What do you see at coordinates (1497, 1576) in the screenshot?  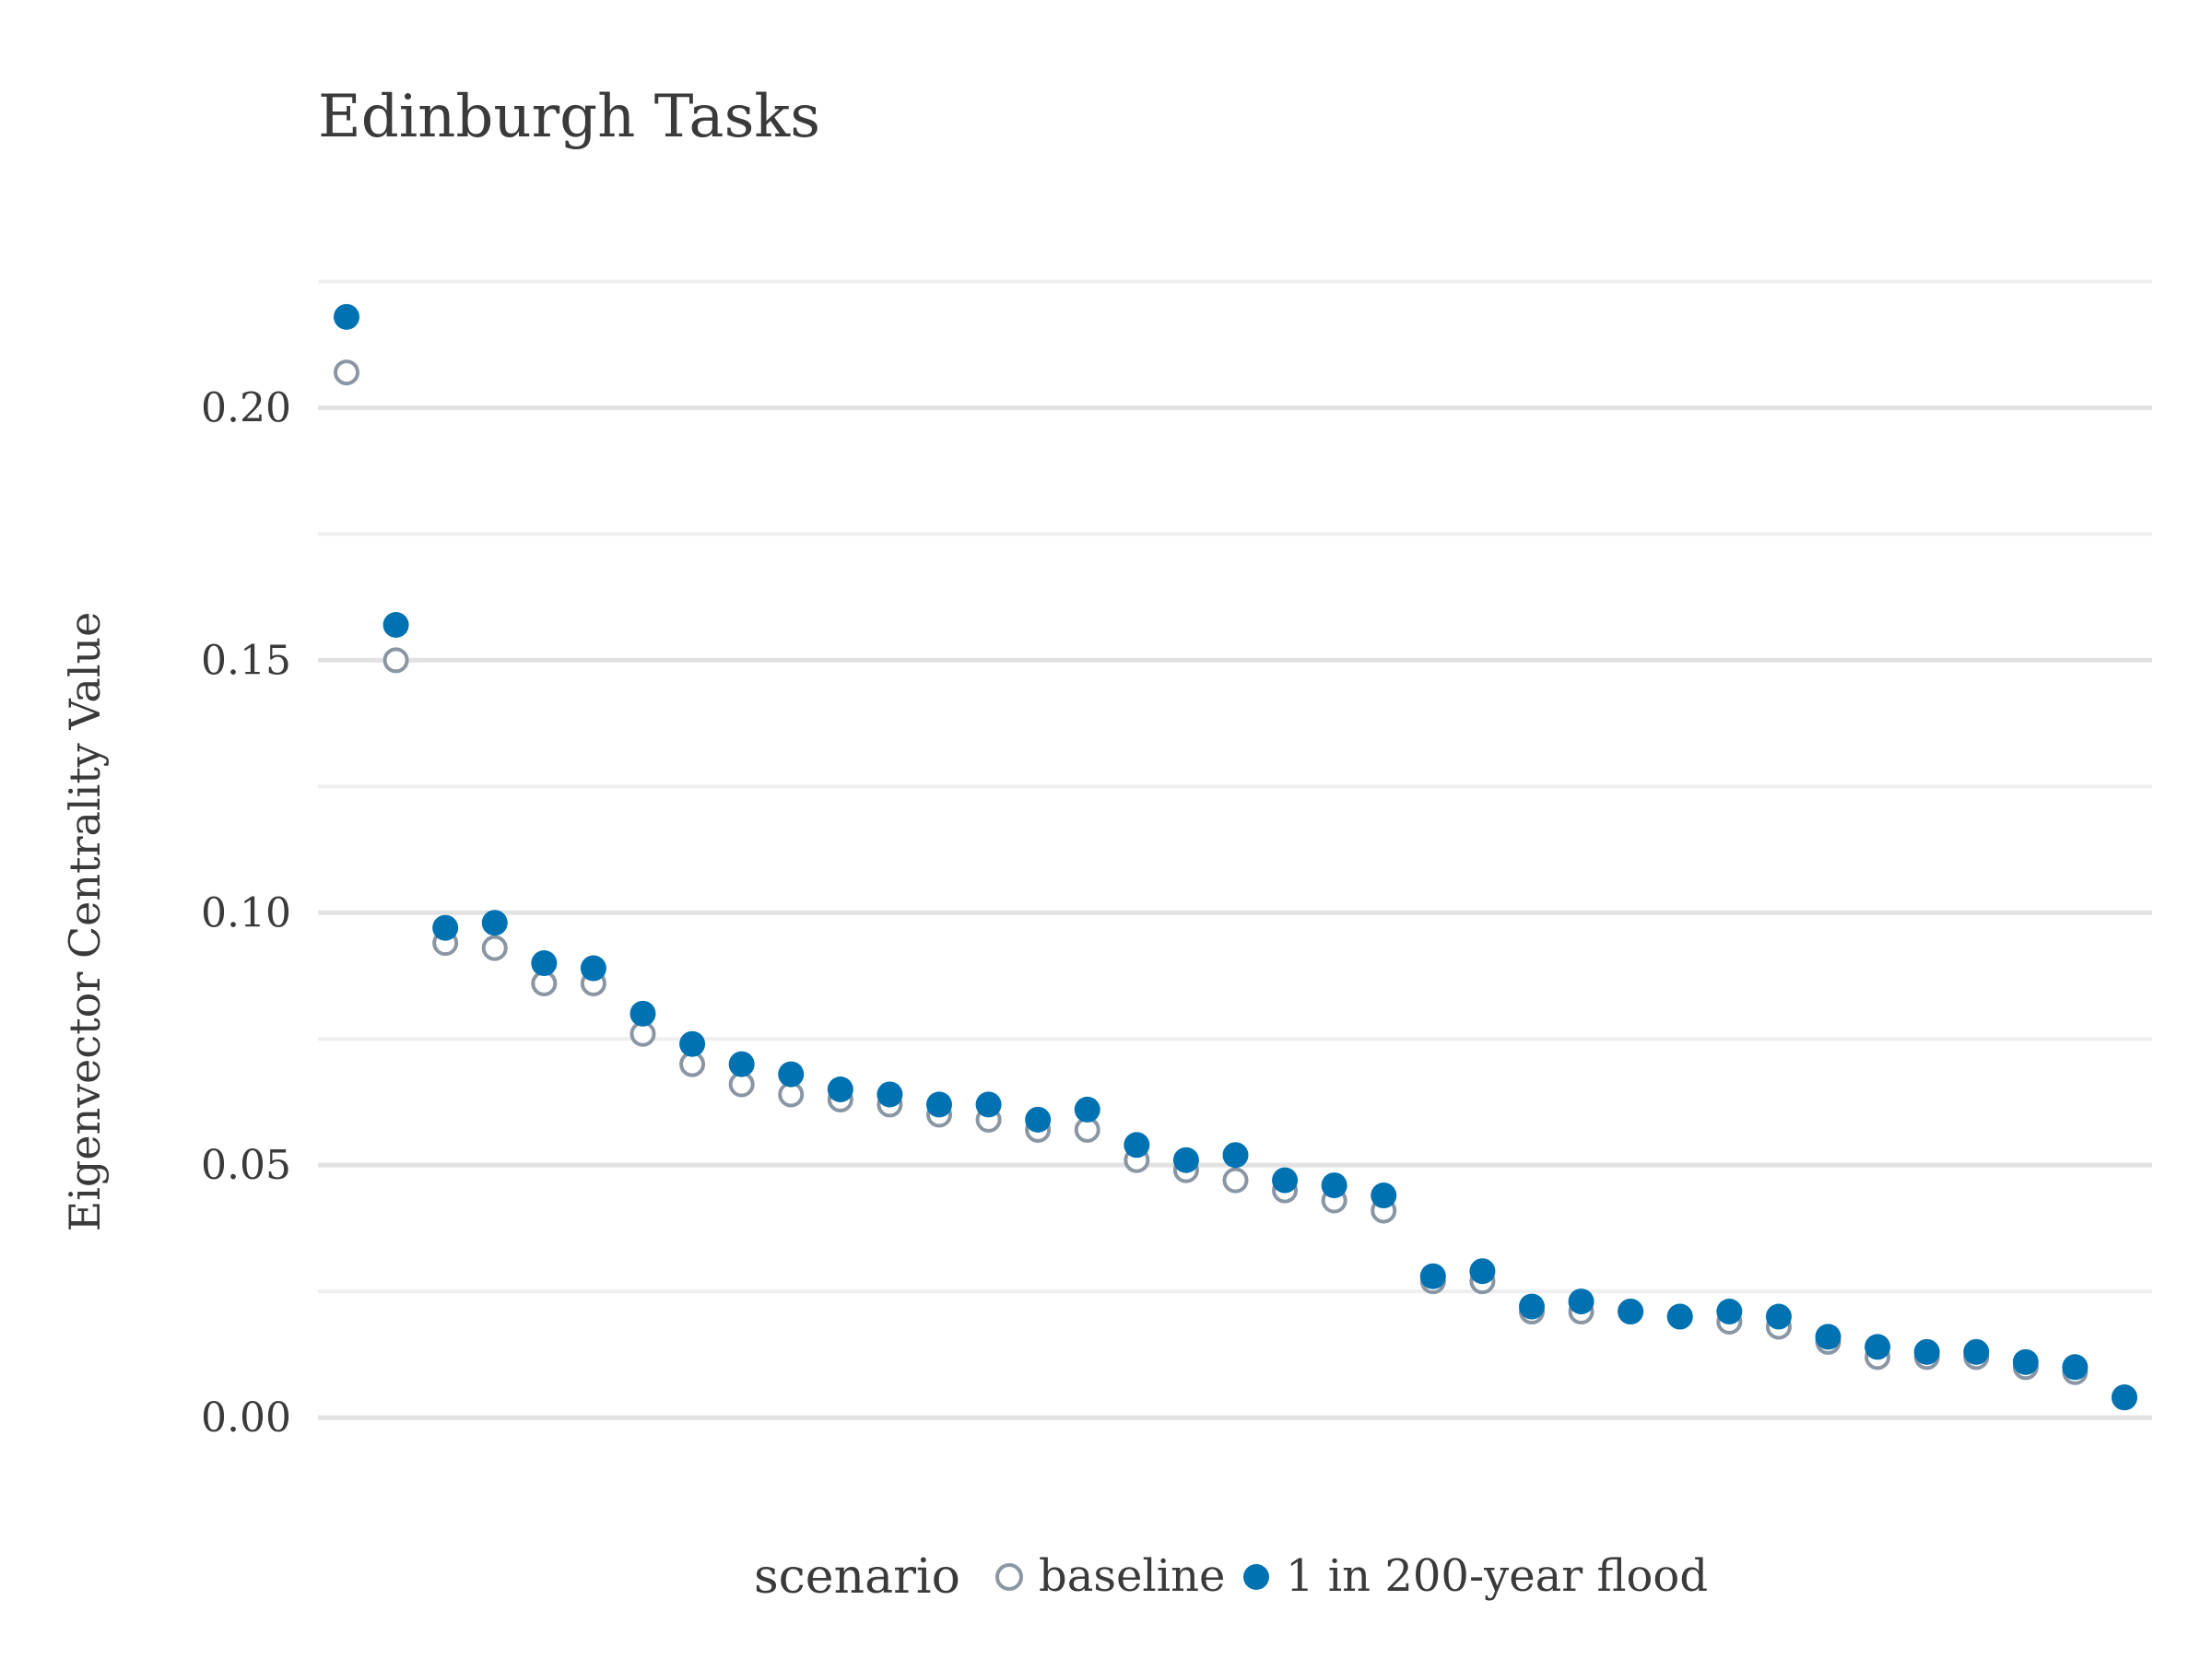 I see `legend-label-flood: 1 in 200-year flood` at bounding box center [1497, 1576].